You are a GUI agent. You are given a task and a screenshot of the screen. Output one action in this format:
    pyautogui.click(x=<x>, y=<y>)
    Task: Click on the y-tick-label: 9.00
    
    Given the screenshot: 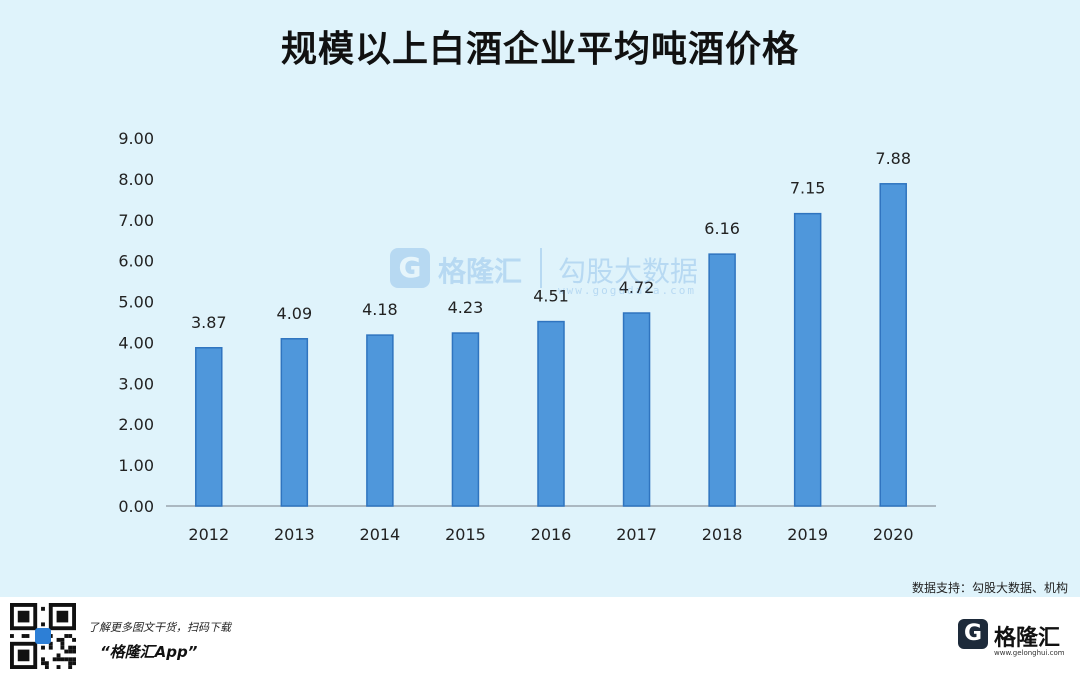 What is the action you would take?
    pyautogui.click(x=136, y=138)
    